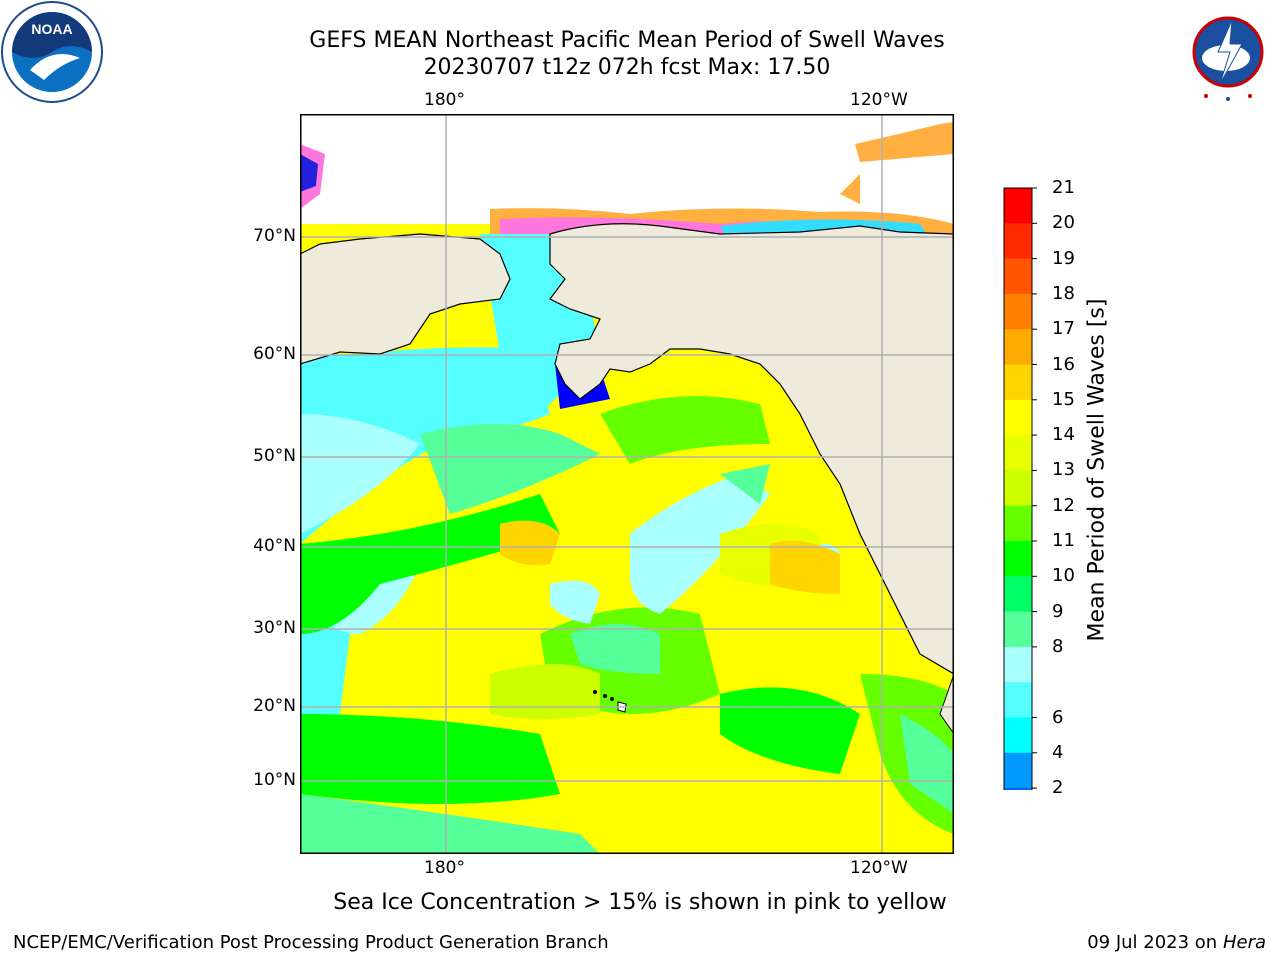 The image size is (1280, 960). Describe the element at coordinates (1063, 470) in the screenshot. I see `colorbar-tick-label: 13` at that location.